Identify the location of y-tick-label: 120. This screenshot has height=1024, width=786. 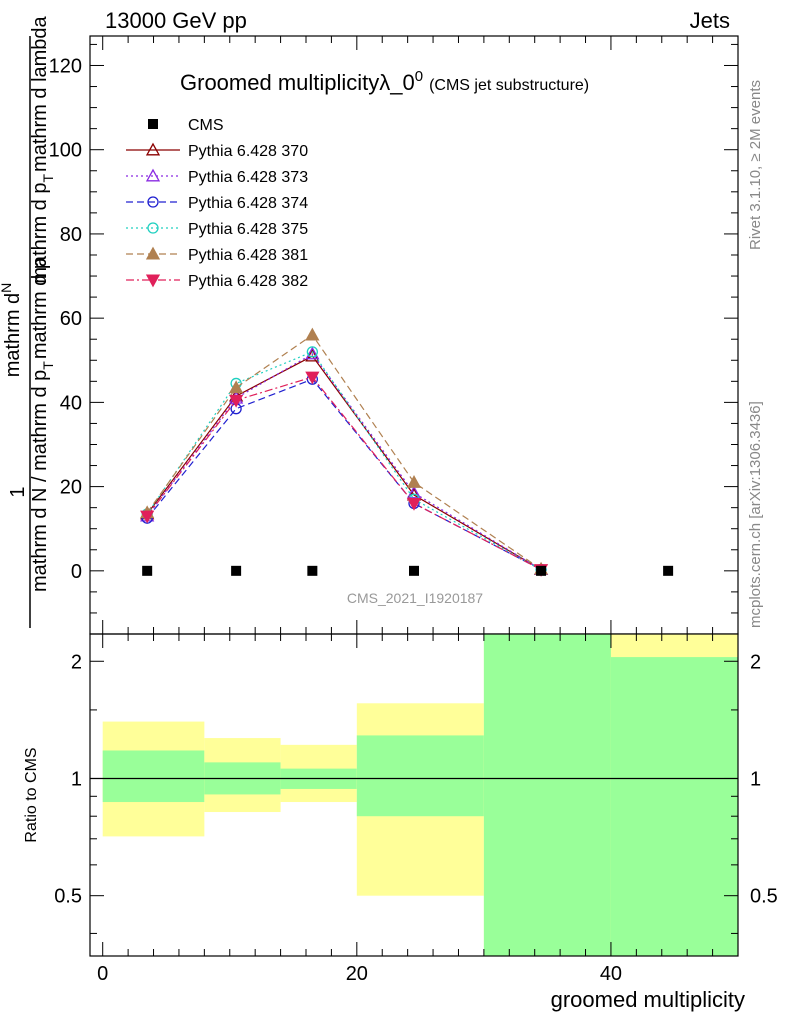
(65, 66).